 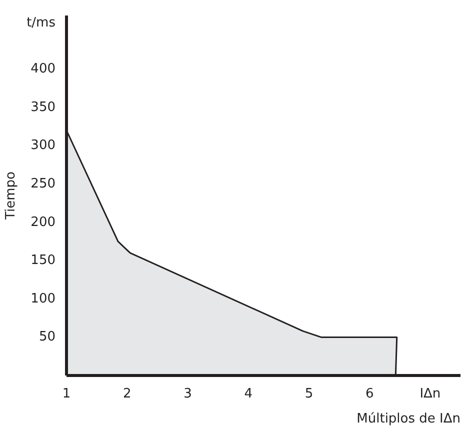 I want to click on x-tick-label: 4, so click(x=248, y=394).